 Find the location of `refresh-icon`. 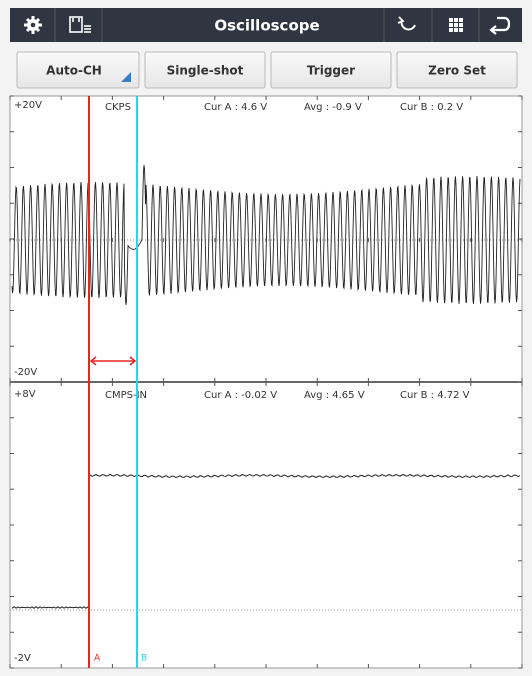

refresh-icon is located at coordinates (406, 23).